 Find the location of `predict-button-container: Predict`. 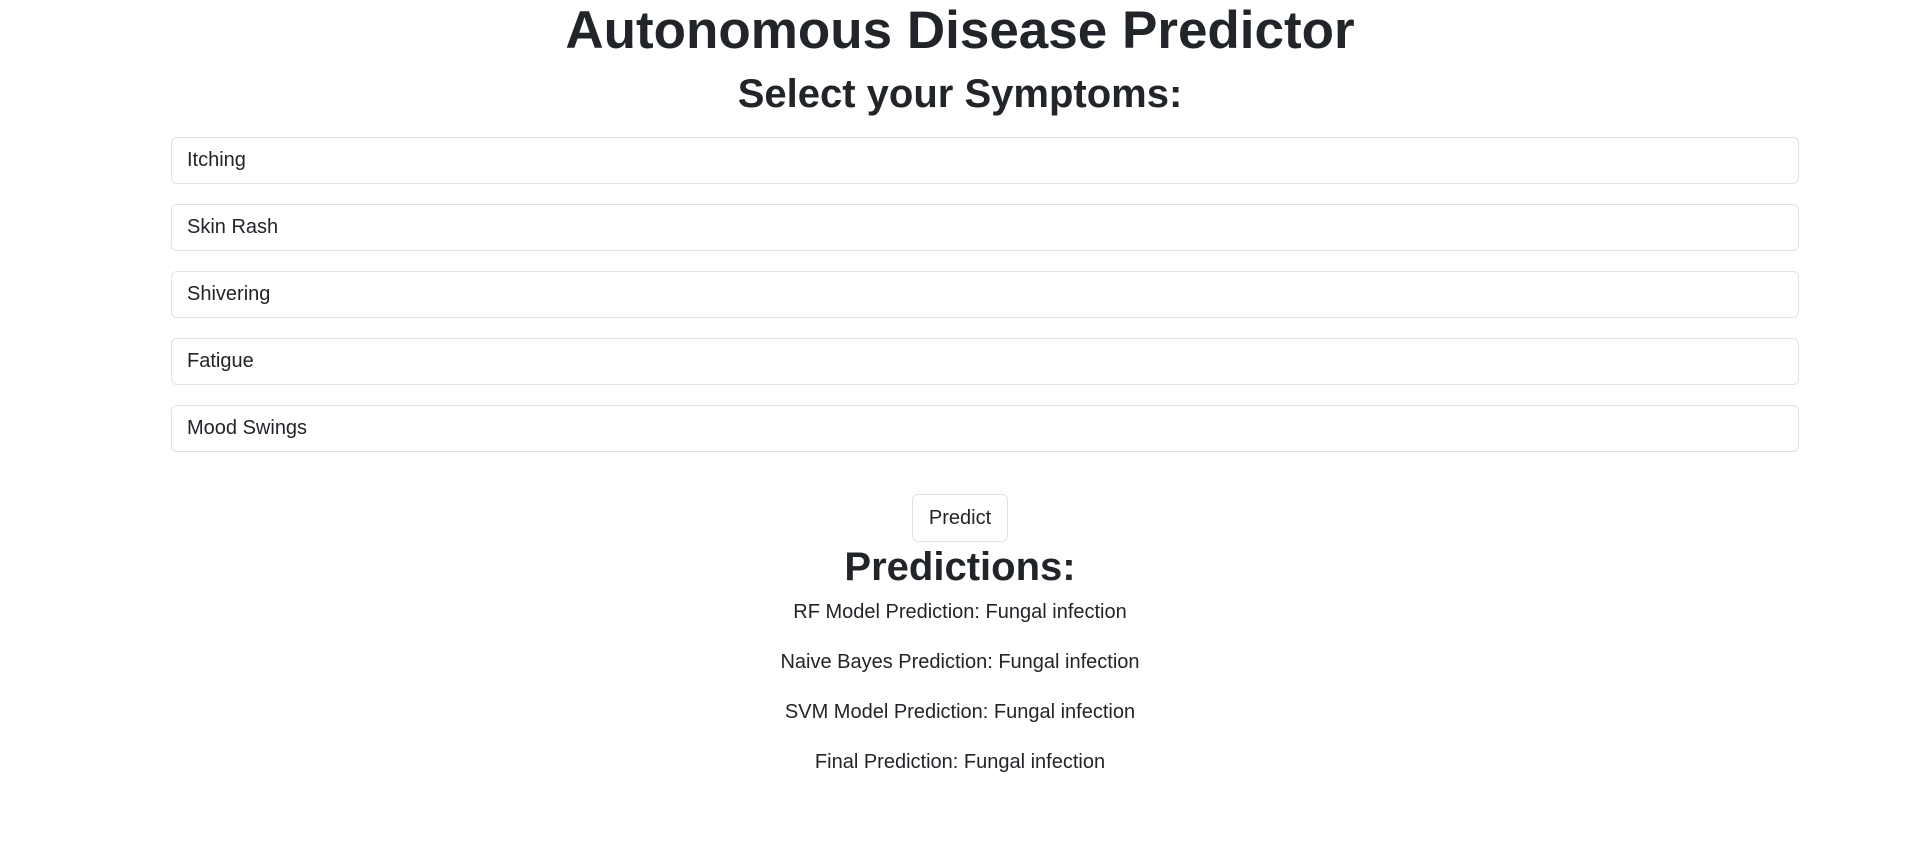

predict-button-container: Predict is located at coordinates (960, 518).